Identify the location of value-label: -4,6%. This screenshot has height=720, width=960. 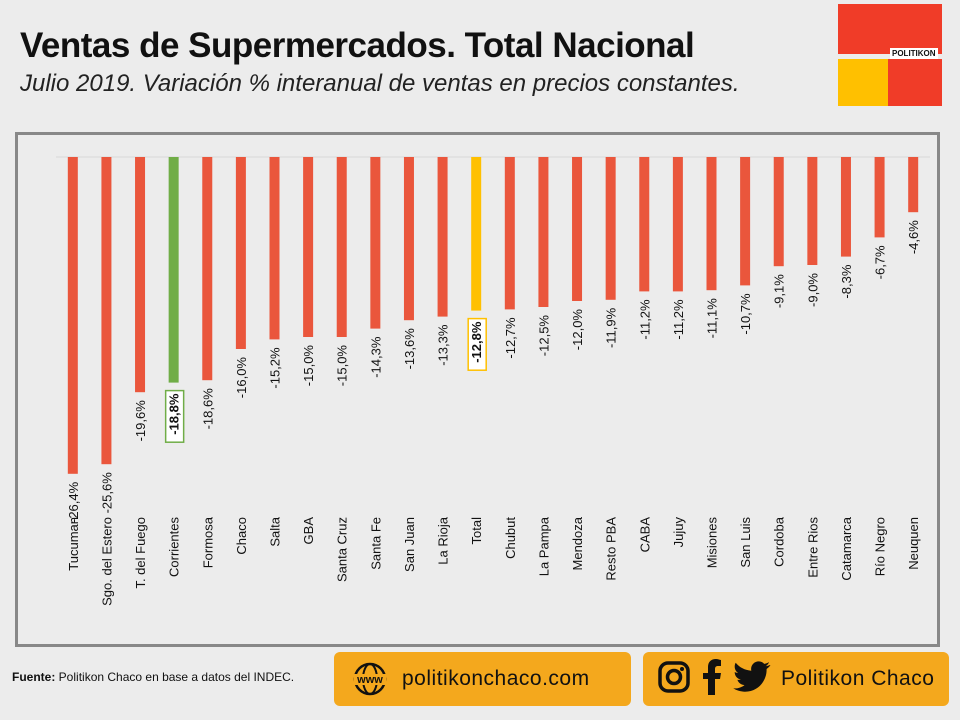
(913, 237).